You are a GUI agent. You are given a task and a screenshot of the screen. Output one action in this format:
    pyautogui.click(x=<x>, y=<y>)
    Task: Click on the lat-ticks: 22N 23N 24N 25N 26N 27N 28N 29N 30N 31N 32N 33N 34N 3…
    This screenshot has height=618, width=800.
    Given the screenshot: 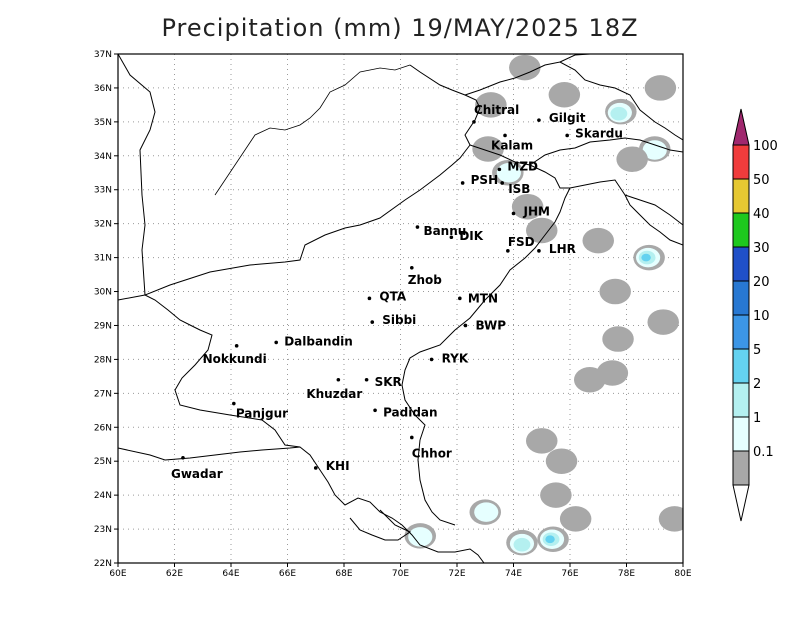 What is the action you would take?
    pyautogui.click(x=106, y=309)
    